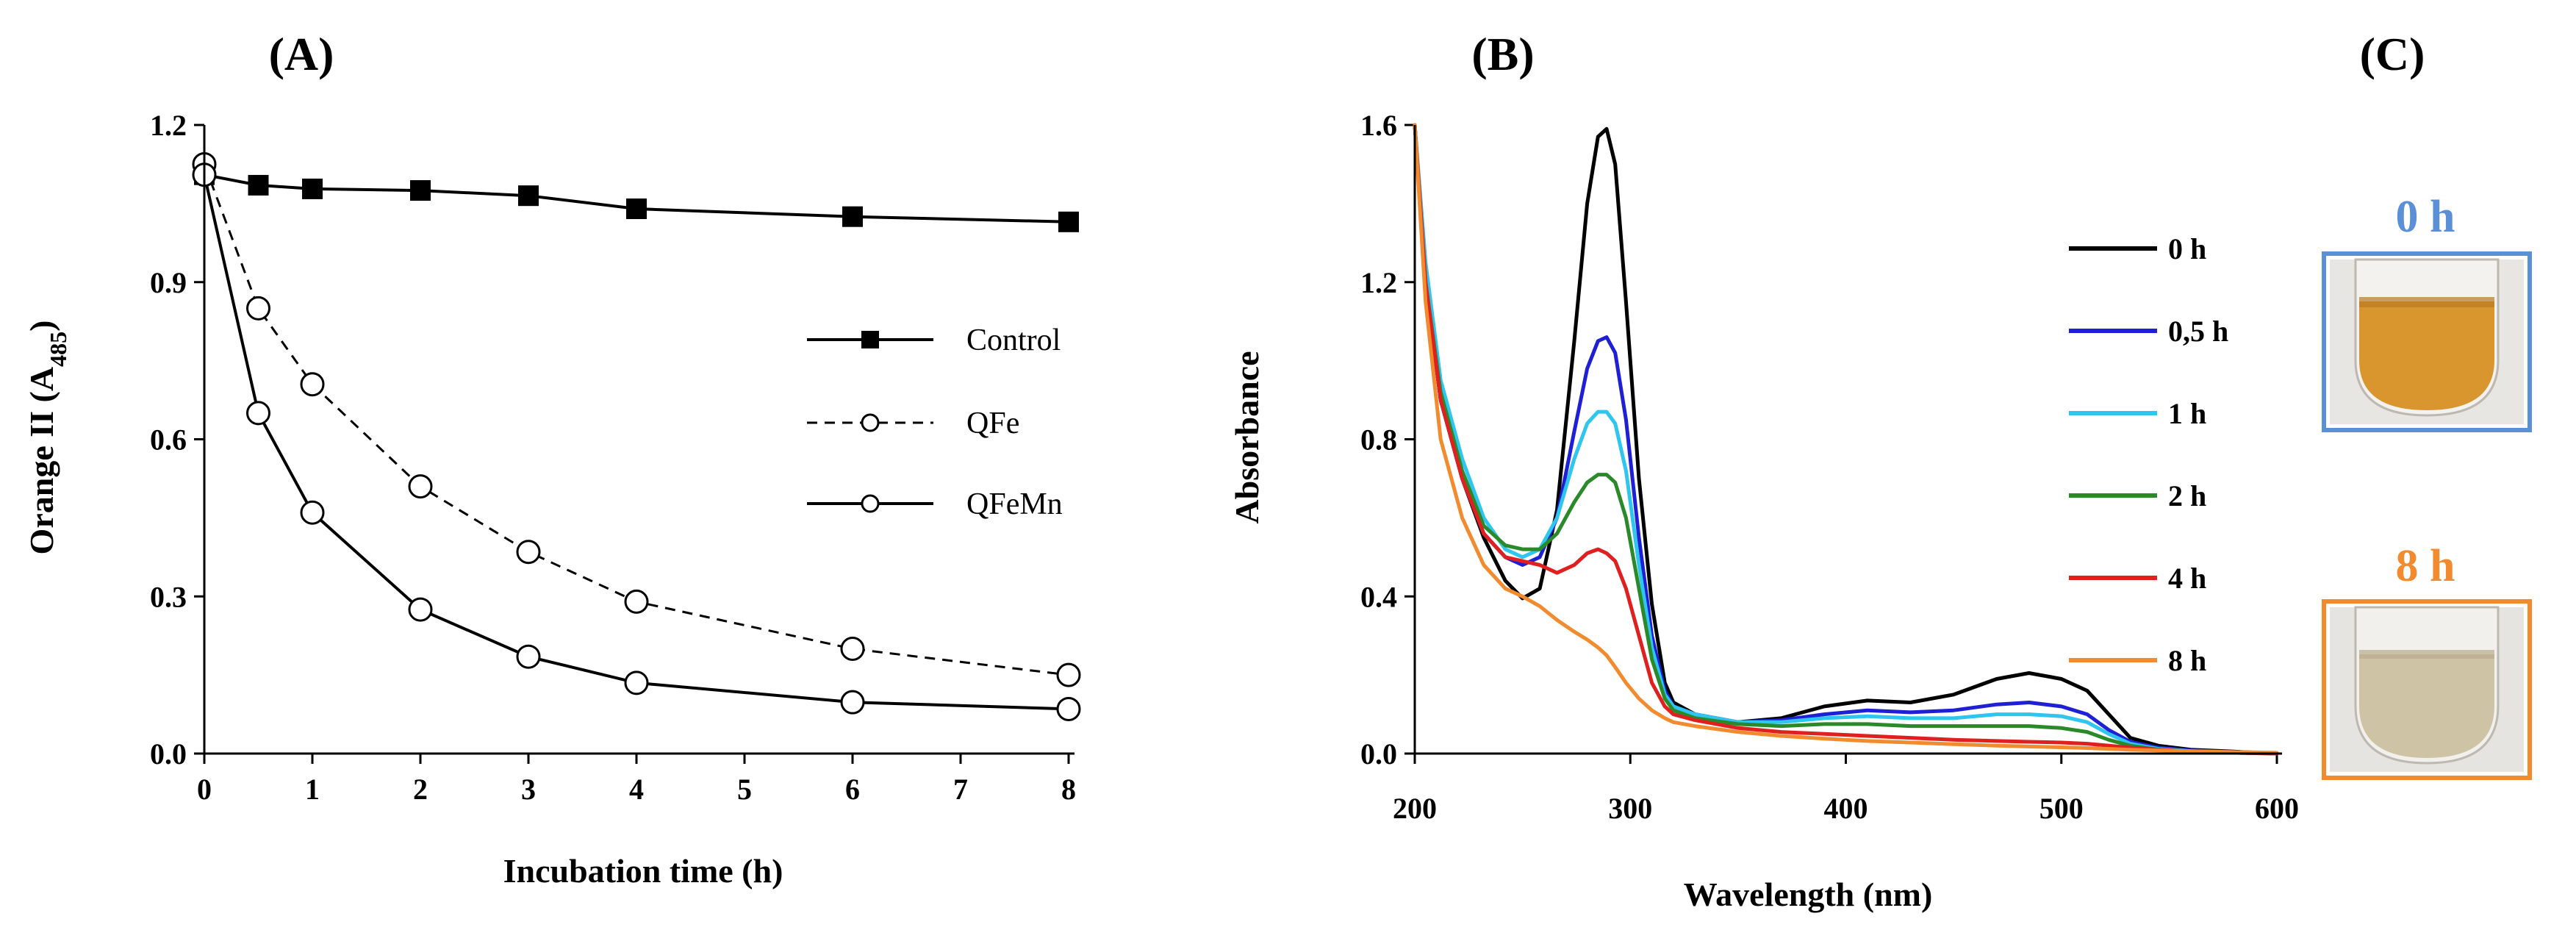 The width and height of the screenshot is (2576, 930). Describe the element at coordinates (2426, 706) in the screenshot. I see `photo-8h-liquid` at that location.